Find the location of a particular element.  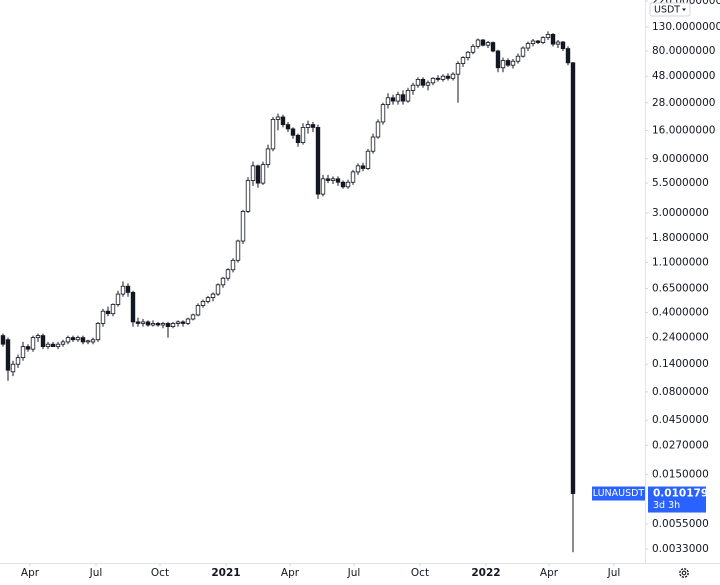

gear-hub is located at coordinates (684, 573).